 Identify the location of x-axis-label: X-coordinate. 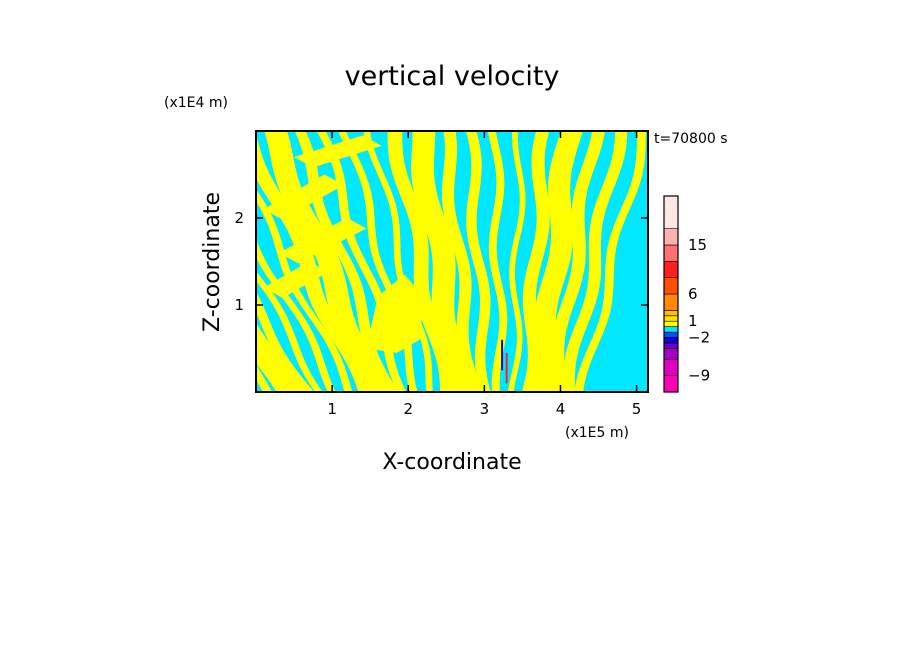
(451, 462).